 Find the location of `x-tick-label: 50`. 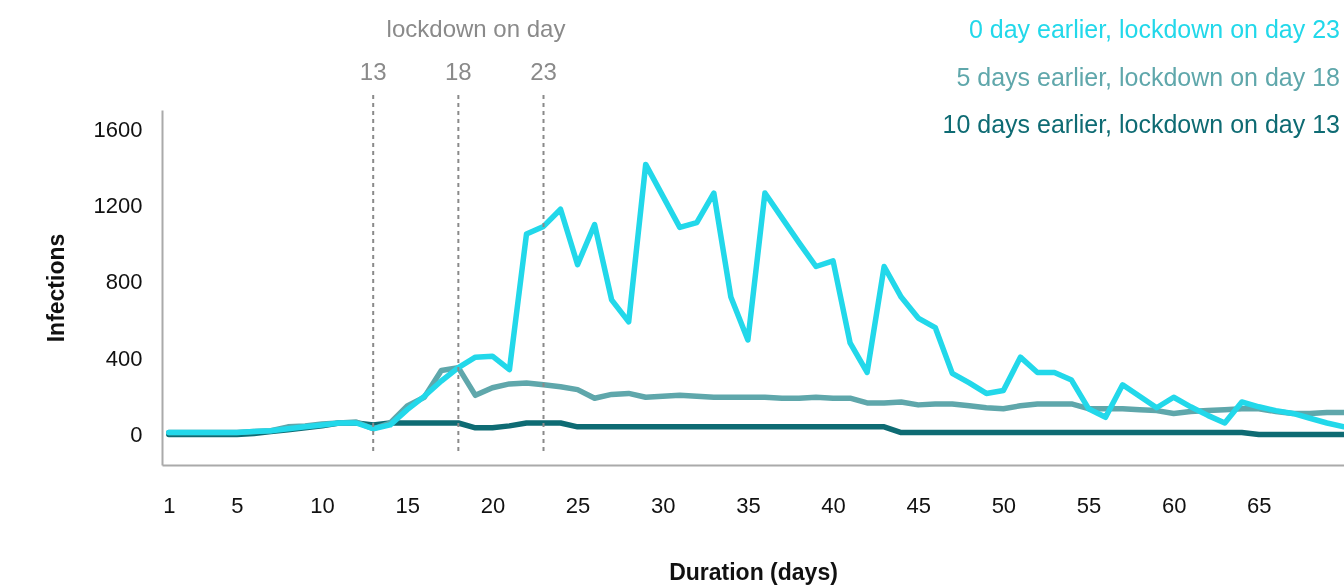

x-tick-label: 50 is located at coordinates (1004, 505).